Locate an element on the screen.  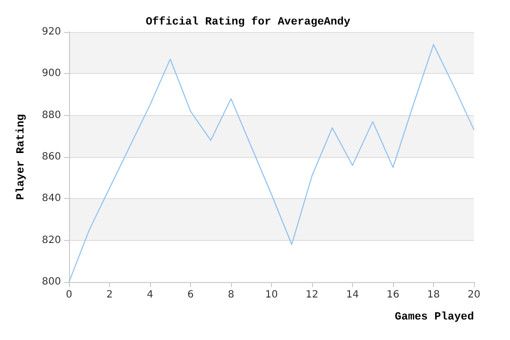
x-tick-label: 4 is located at coordinates (150, 295).